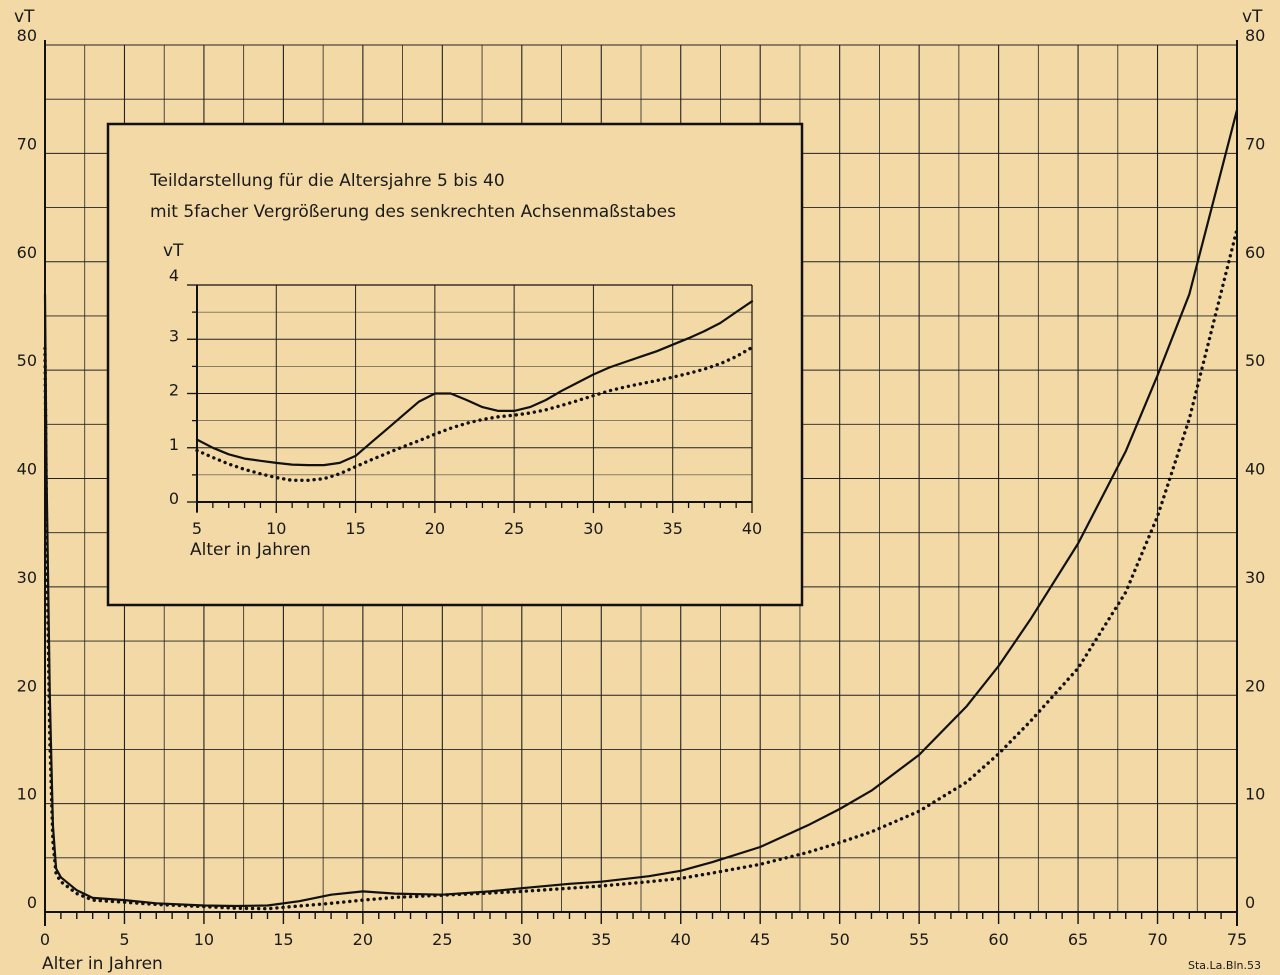  I want to click on main-x-tick-label: 40, so click(681, 939).